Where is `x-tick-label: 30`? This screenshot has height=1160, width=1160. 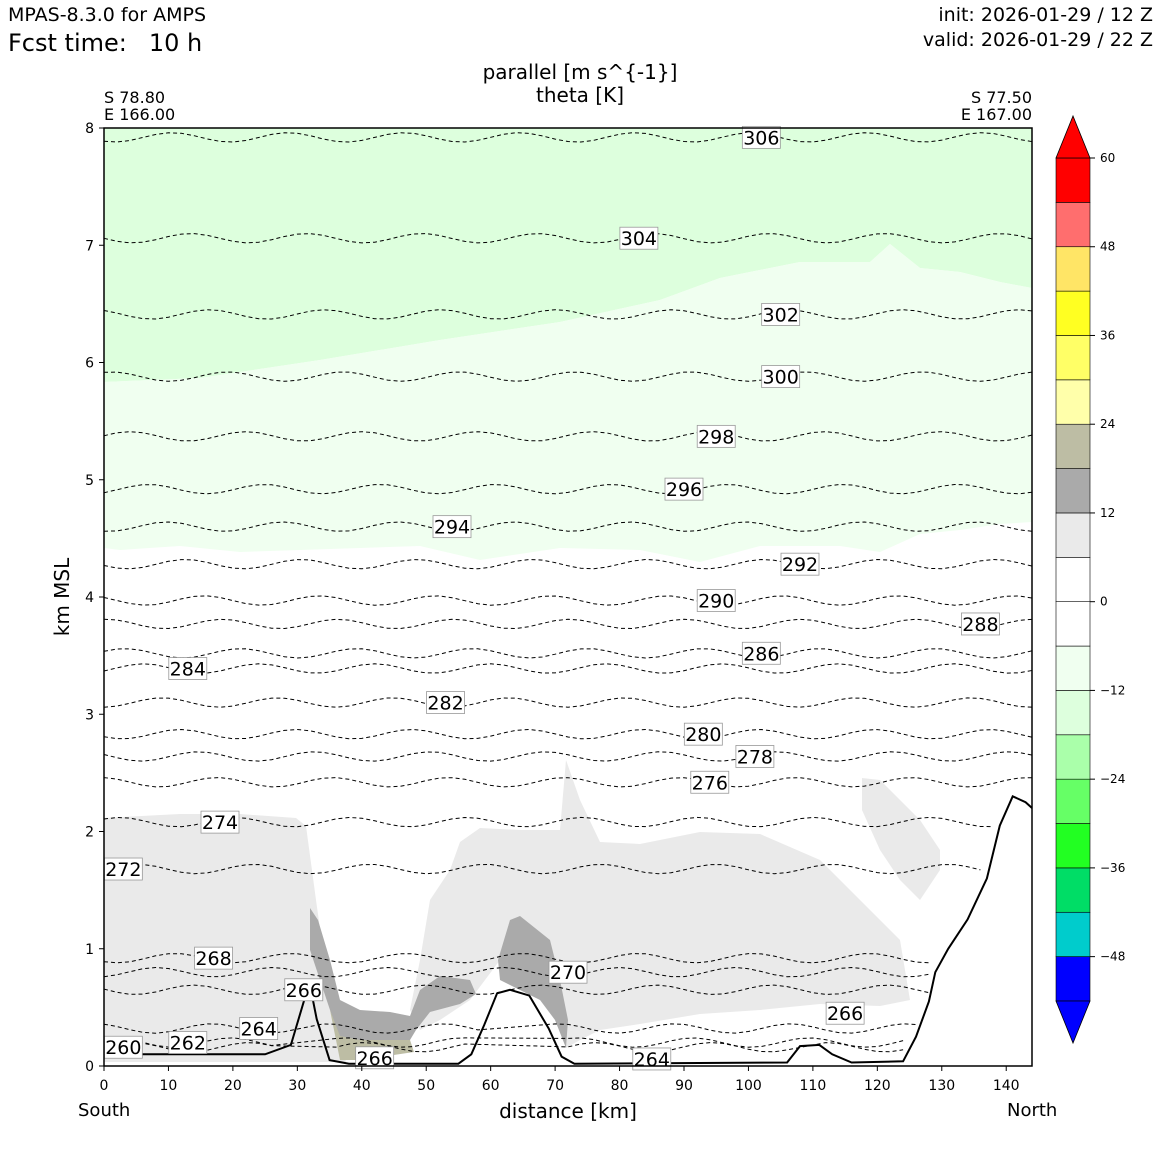 x-tick-label: 30 is located at coordinates (297, 1086).